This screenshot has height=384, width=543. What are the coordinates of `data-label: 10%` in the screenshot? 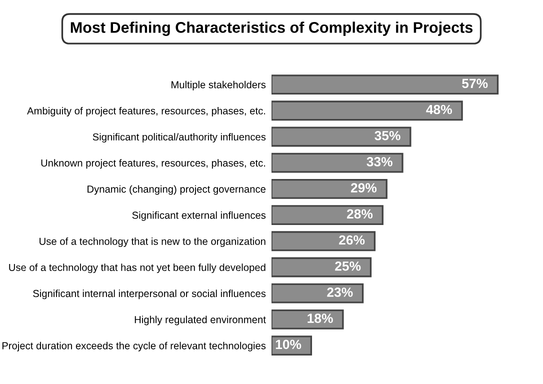 It's located at (289, 345).